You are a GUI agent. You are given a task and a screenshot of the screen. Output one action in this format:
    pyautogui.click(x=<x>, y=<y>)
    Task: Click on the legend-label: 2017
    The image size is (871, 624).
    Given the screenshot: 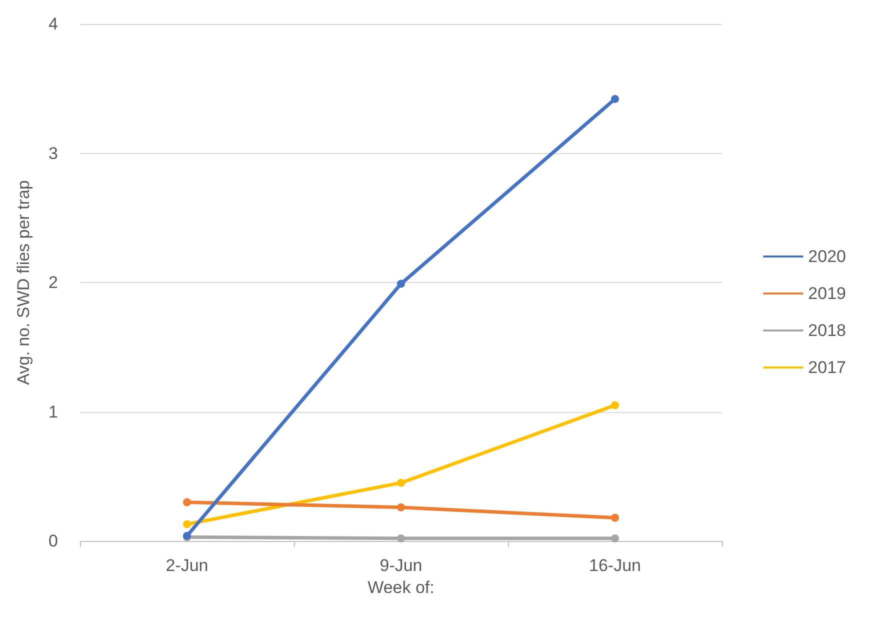 What is the action you would take?
    pyautogui.click(x=827, y=367)
    